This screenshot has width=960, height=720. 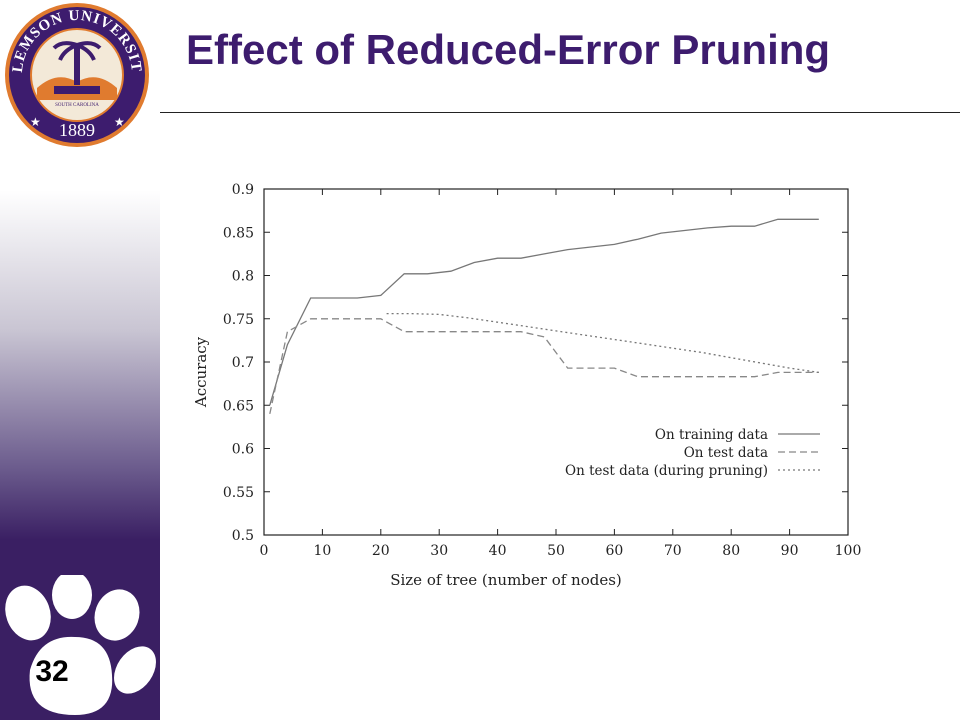 What do you see at coordinates (77, 105) in the screenshot?
I see `seal-inner-text: SOUTH CAROLINA` at bounding box center [77, 105].